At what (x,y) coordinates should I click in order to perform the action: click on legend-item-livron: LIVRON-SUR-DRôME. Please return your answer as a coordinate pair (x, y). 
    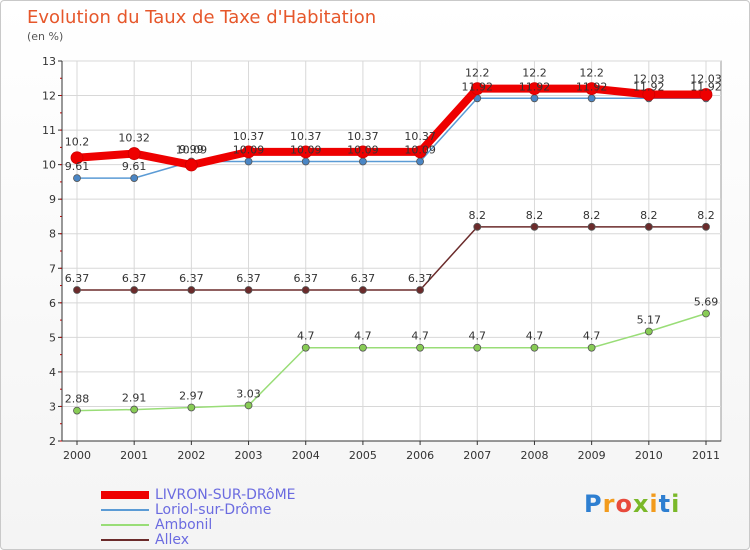
    Looking at the image, I should click on (198, 494).